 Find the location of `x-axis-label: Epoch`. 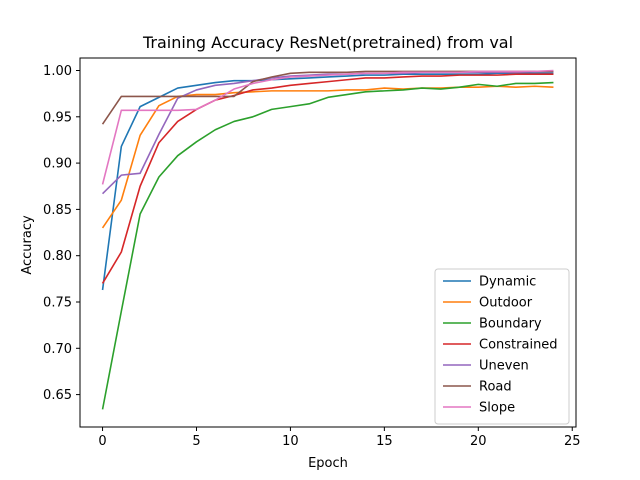

x-axis-label: Epoch is located at coordinates (328, 463).